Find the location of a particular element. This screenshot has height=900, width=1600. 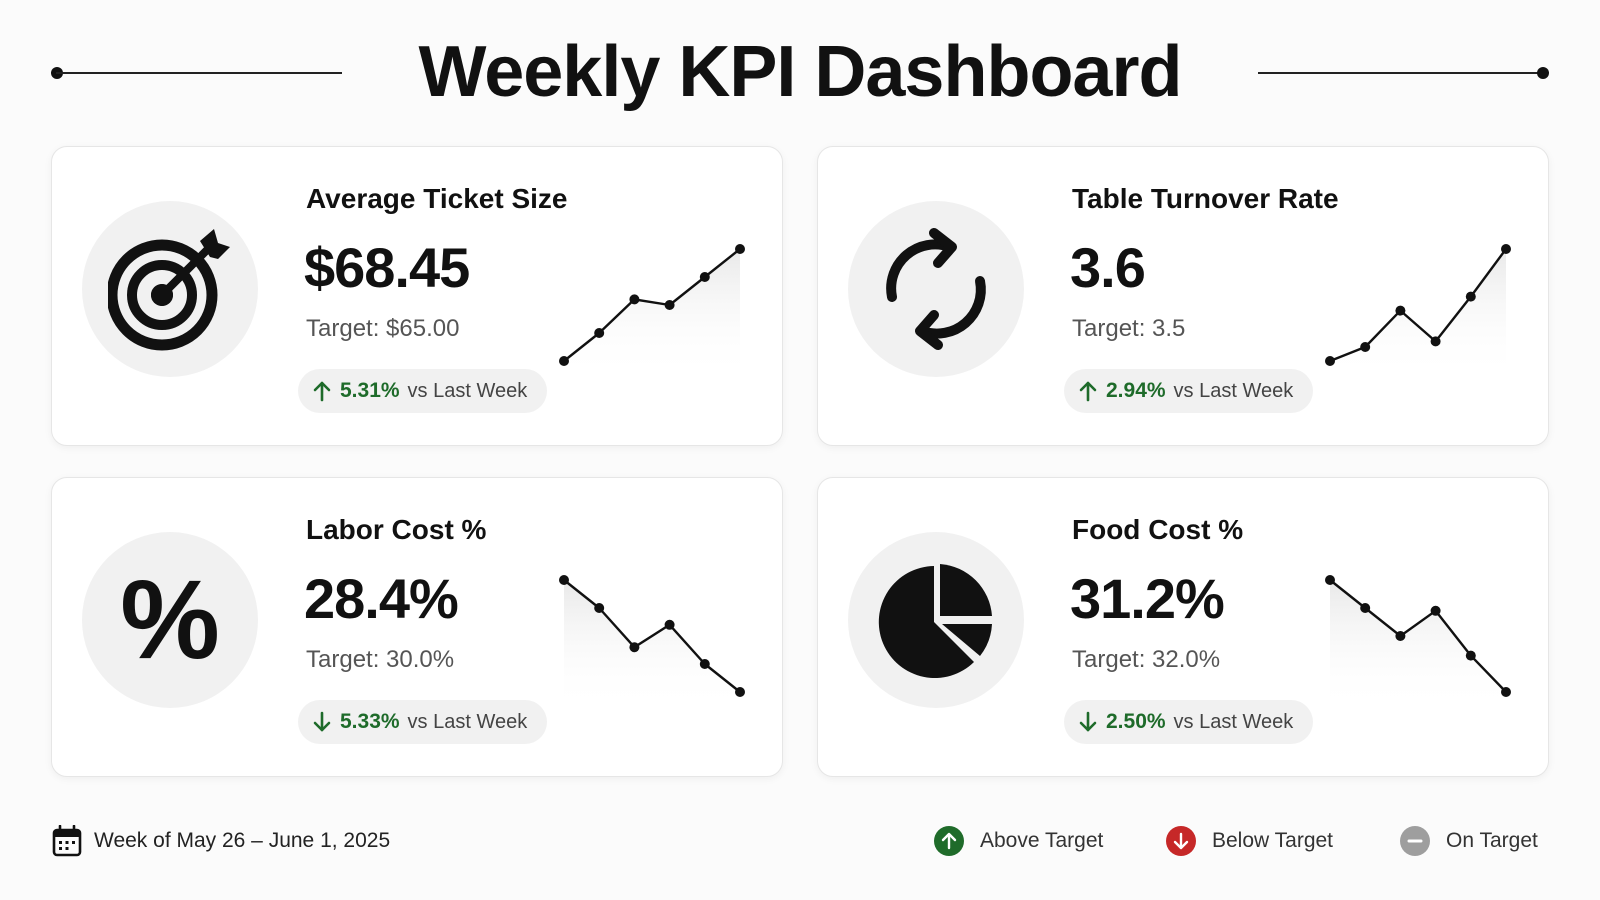

change-badge: 5.31% vs Last Week is located at coordinates (423, 391).